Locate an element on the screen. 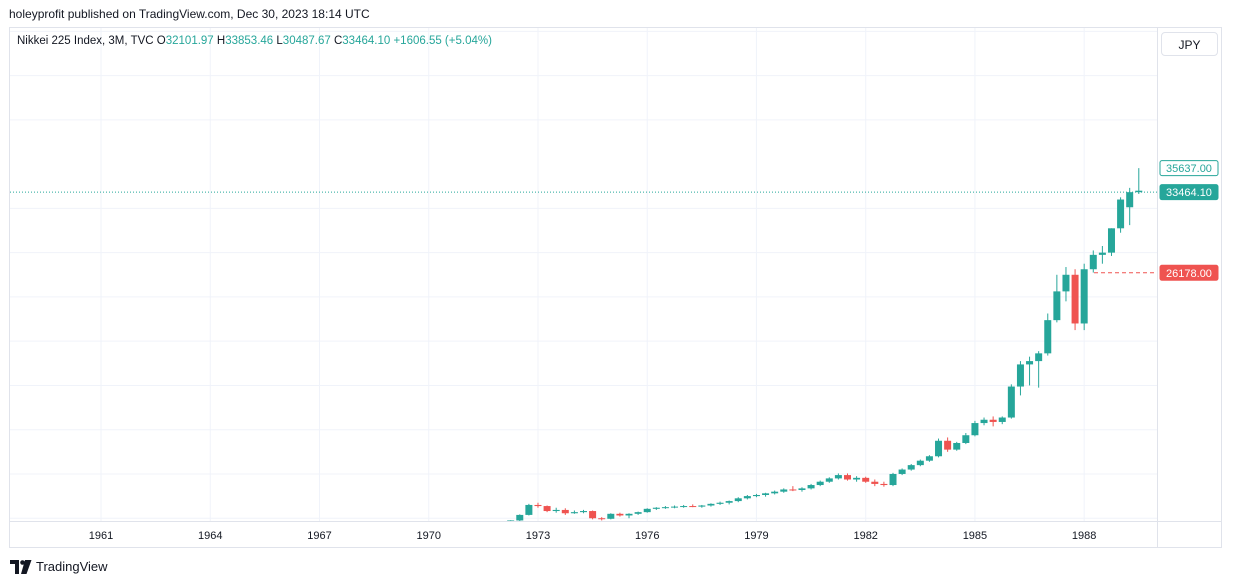 This screenshot has width=1233, height=584. x-tick-label: 1961 is located at coordinates (101, 536).